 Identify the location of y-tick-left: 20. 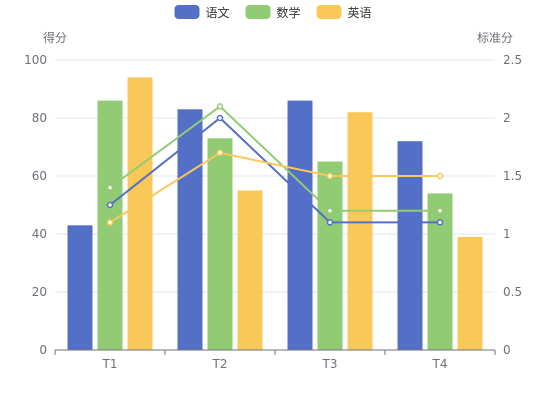
(39, 292).